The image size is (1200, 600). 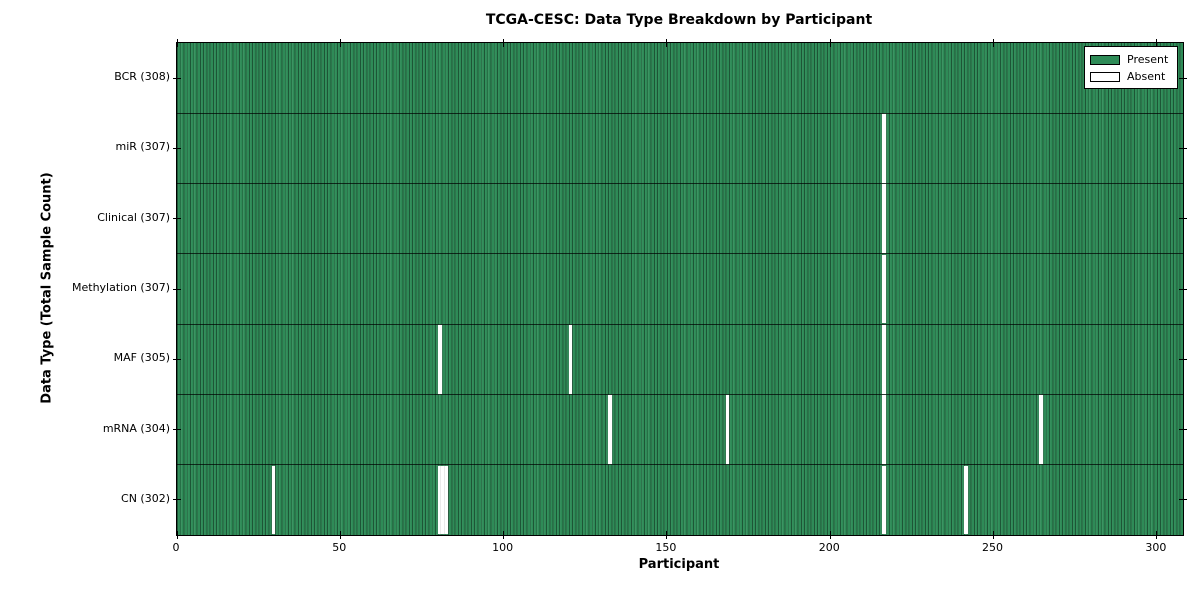 What do you see at coordinates (993, 547) in the screenshot?
I see `x-tick-label: 250` at bounding box center [993, 547].